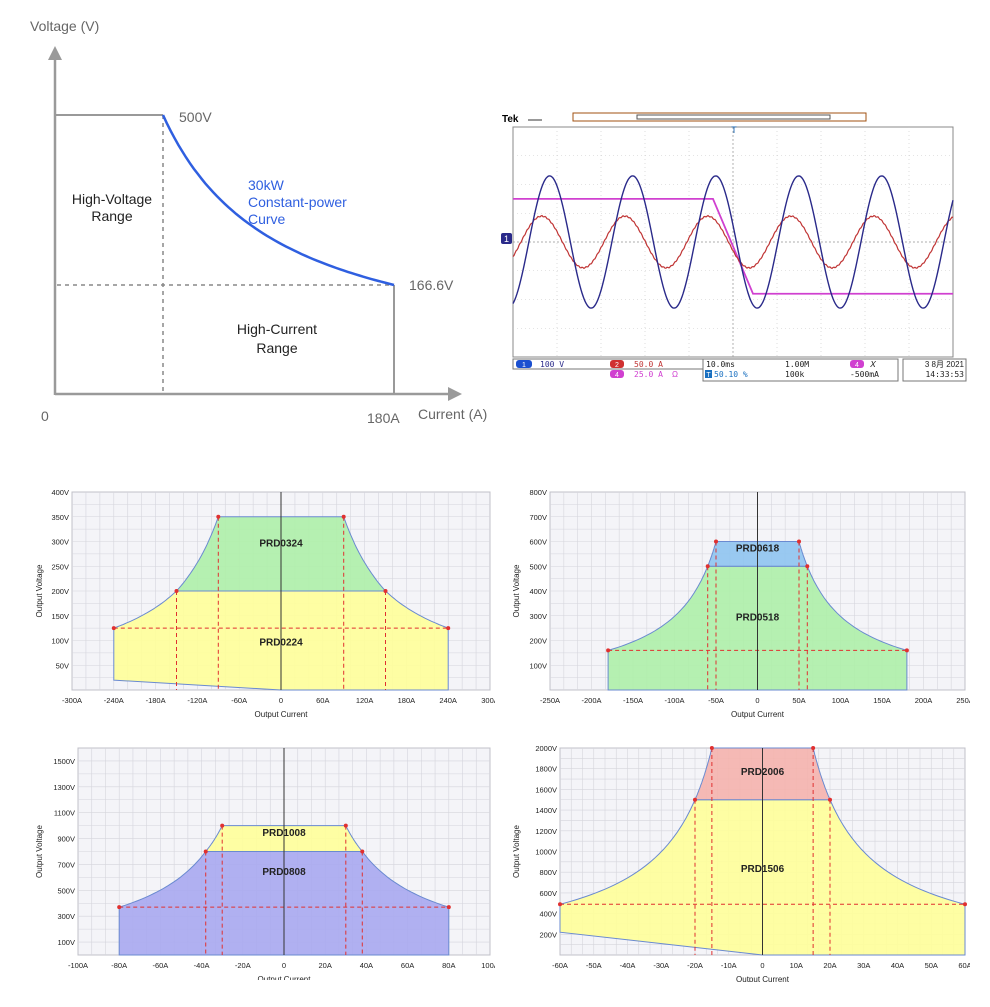  Describe the element at coordinates (734, 130) in the screenshot. I see `trigger-top-marker: T` at that location.